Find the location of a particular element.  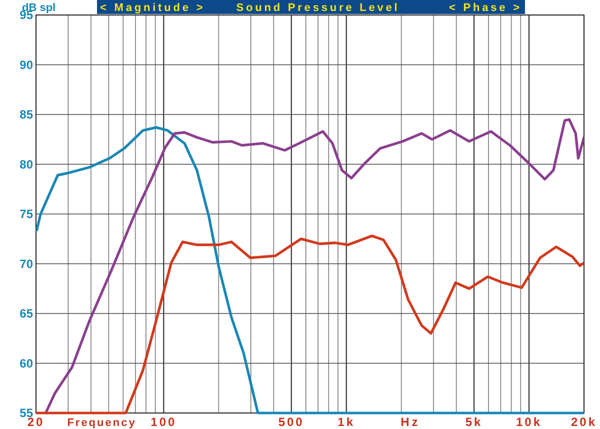

x-tick-label: 5k is located at coordinates (474, 422).